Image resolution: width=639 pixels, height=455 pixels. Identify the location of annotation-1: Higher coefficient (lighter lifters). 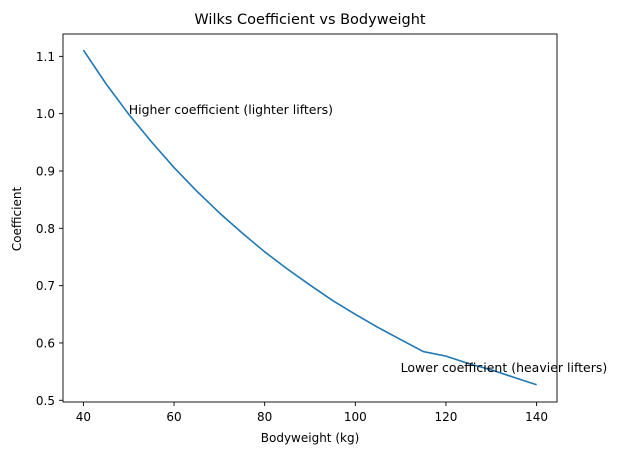
(231, 109).